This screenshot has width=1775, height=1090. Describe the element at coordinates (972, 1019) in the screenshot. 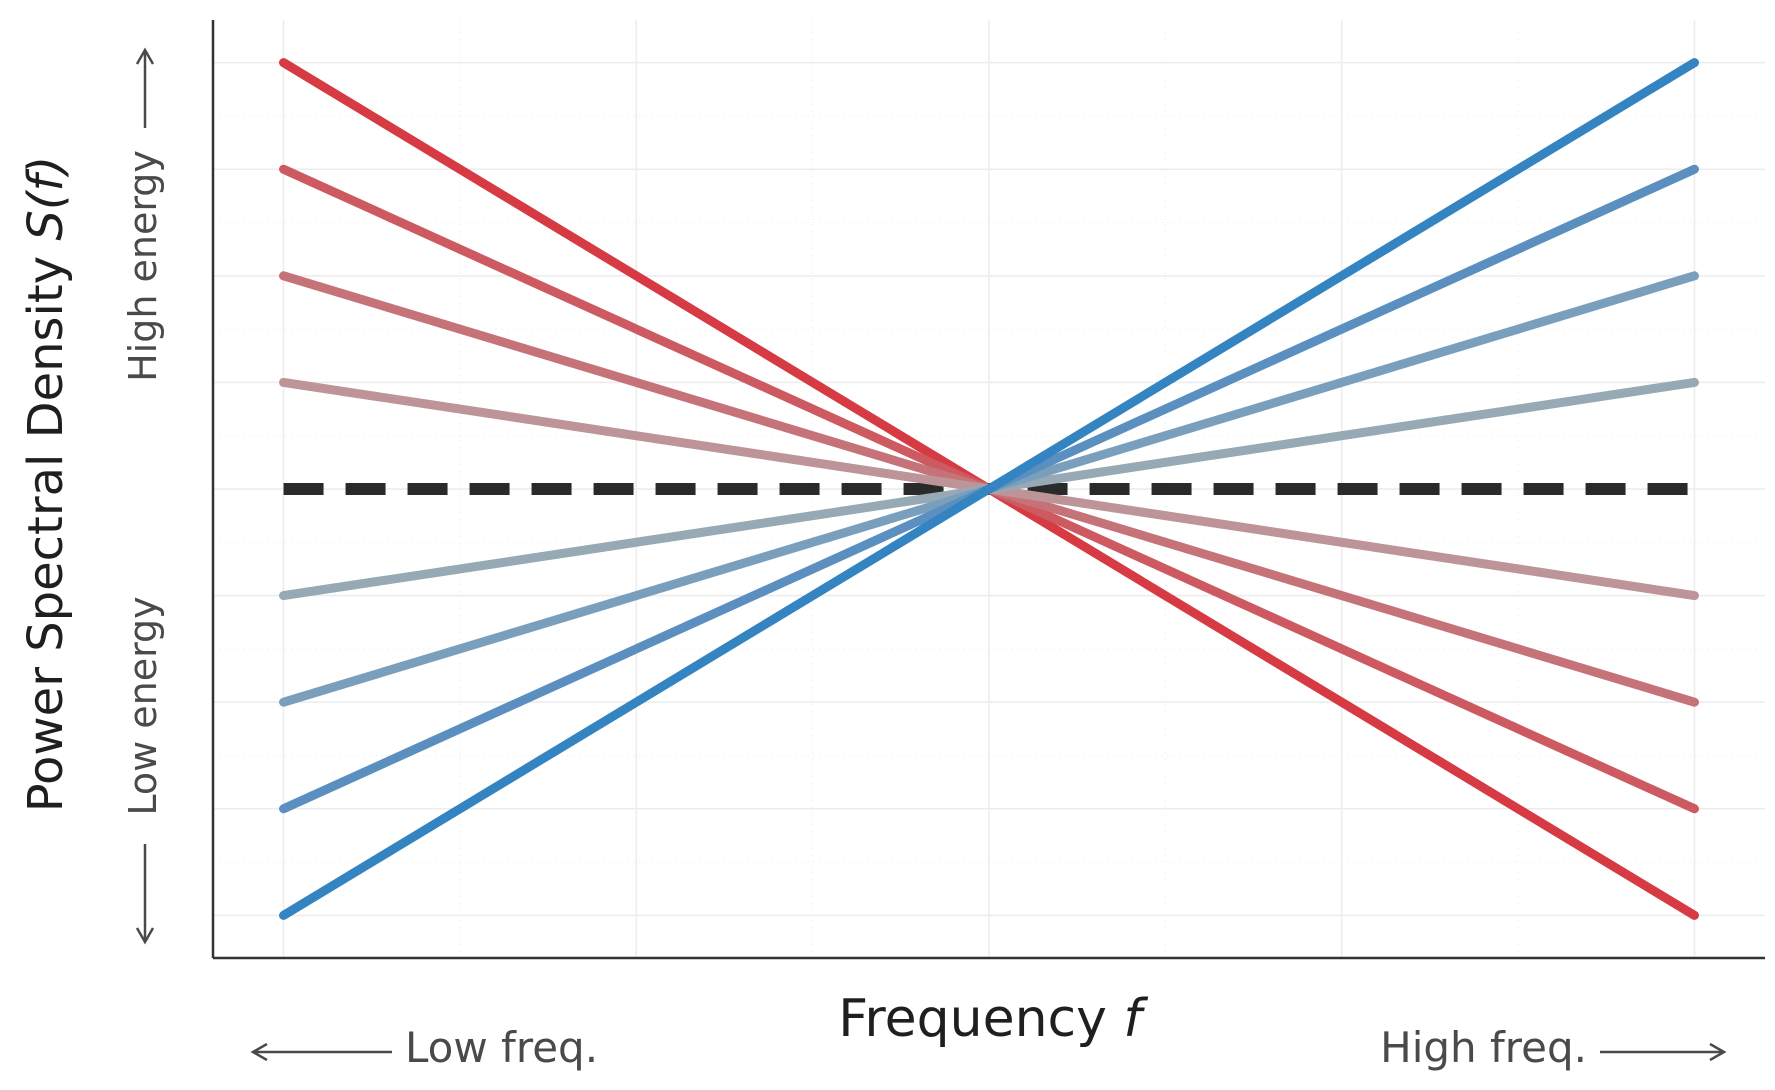

I see `x-axis-label: Frequency` at that location.